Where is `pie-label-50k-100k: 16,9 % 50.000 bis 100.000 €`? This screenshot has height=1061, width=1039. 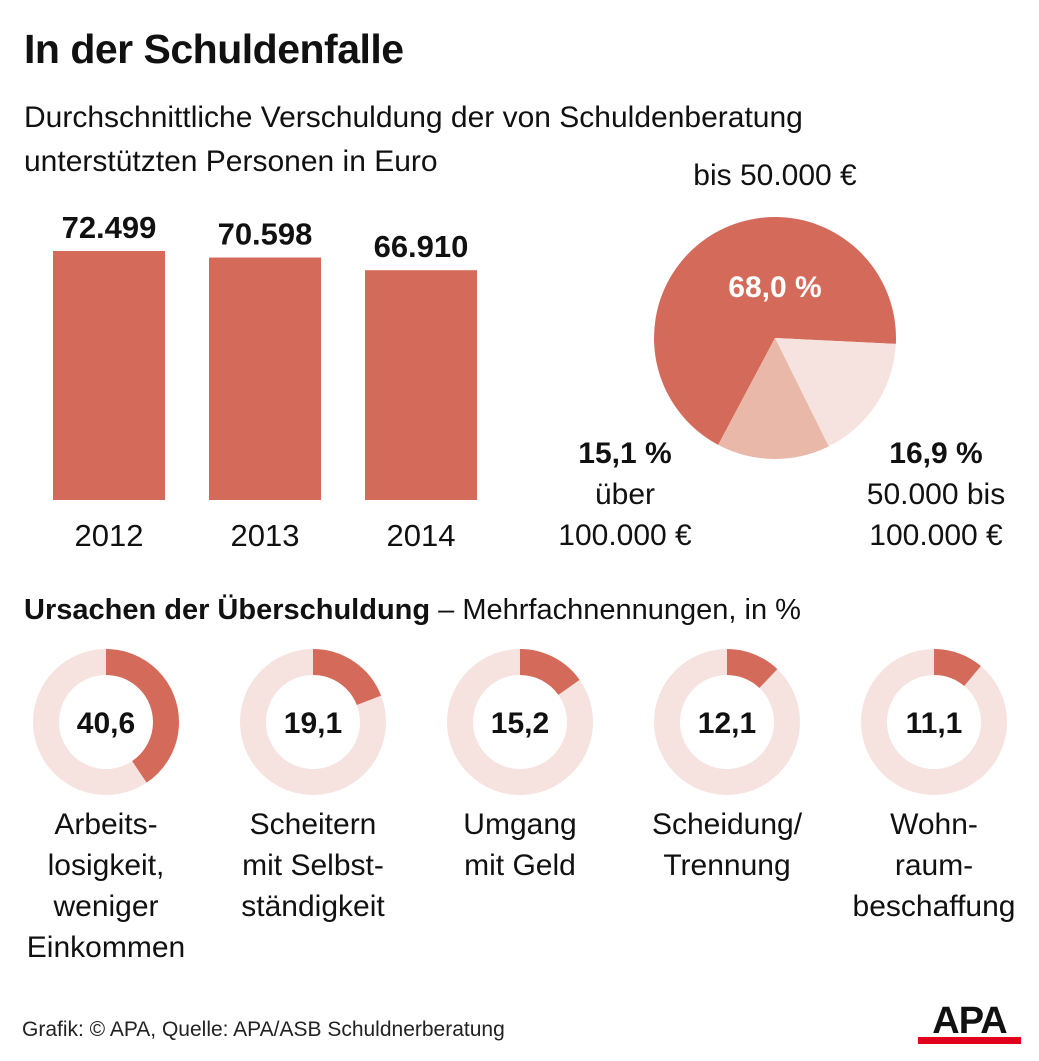 pie-label-50k-100k: 16,9 % 50.000 bis 100.000 € is located at coordinates (936, 494).